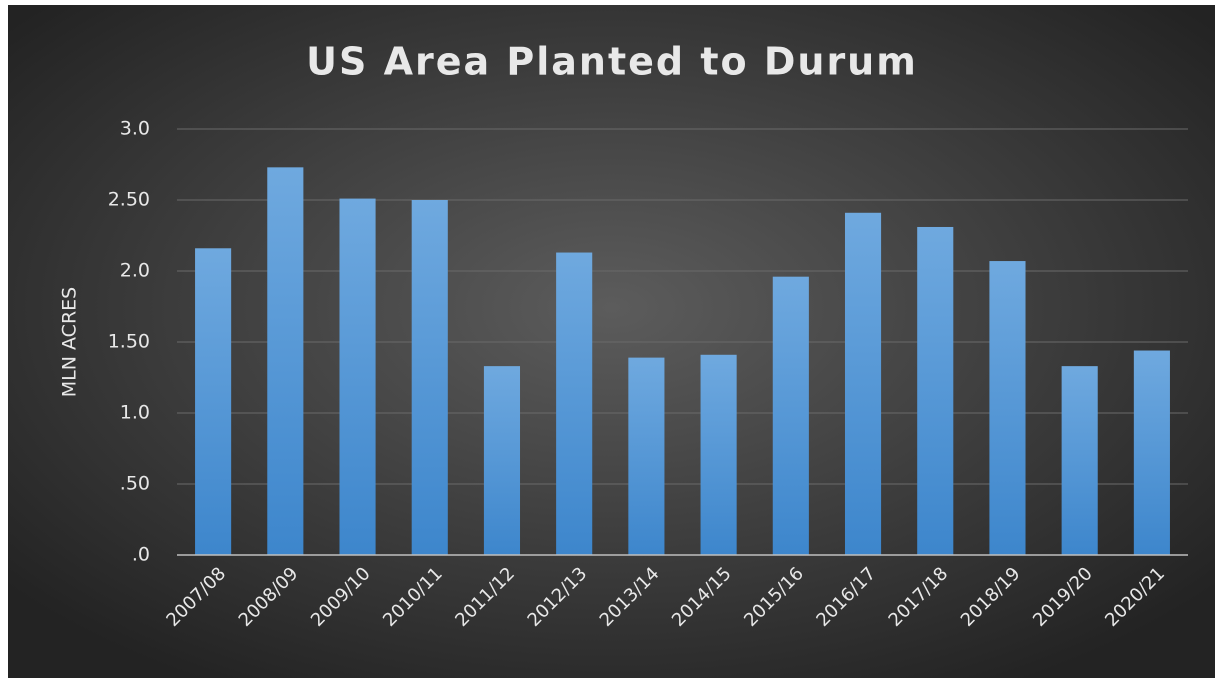 The image size is (1223, 685). What do you see at coordinates (135, 413) in the screenshot?
I see `y-tick-label: 1.0` at bounding box center [135, 413].